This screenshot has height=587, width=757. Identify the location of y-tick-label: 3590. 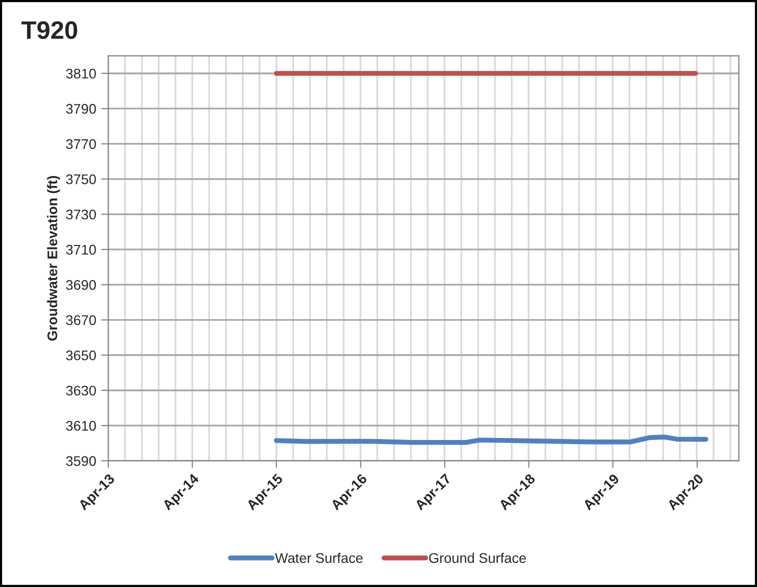
(81, 461).